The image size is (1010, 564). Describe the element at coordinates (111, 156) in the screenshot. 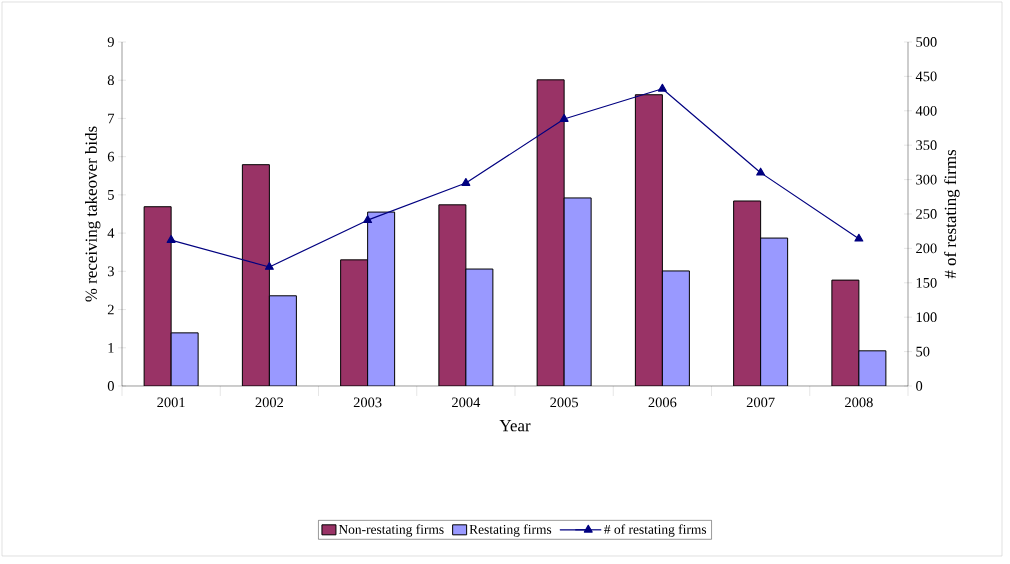

I see `y-tick-label: 6` at that location.